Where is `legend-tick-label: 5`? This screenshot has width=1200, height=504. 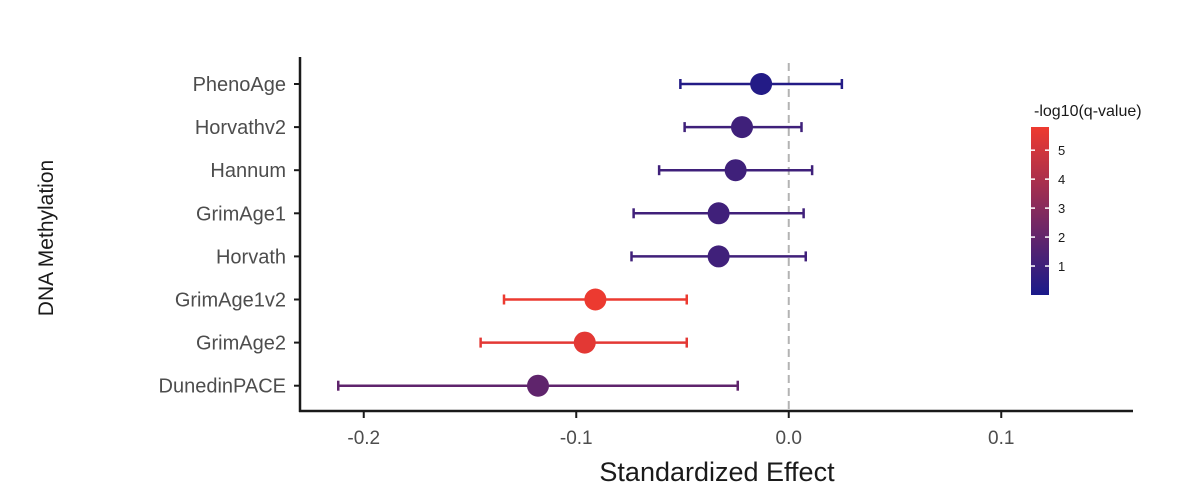 legend-tick-label: 5 is located at coordinates (1061, 150).